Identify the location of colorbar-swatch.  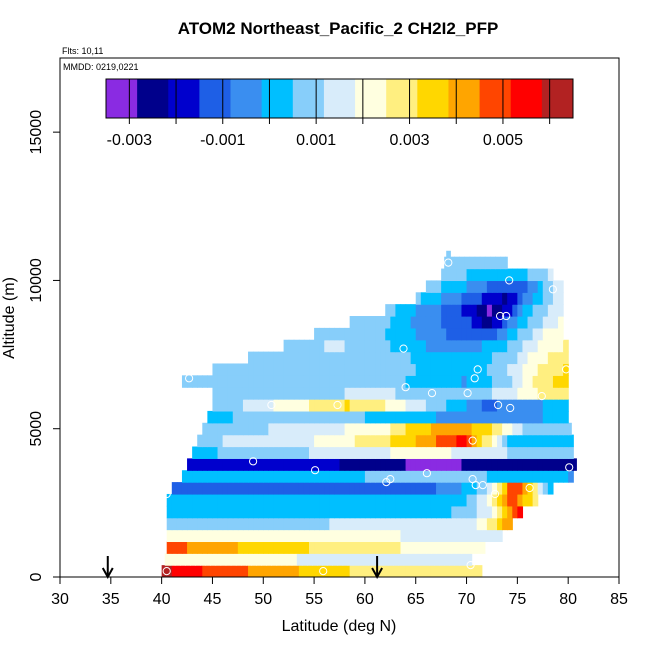
(184, 98).